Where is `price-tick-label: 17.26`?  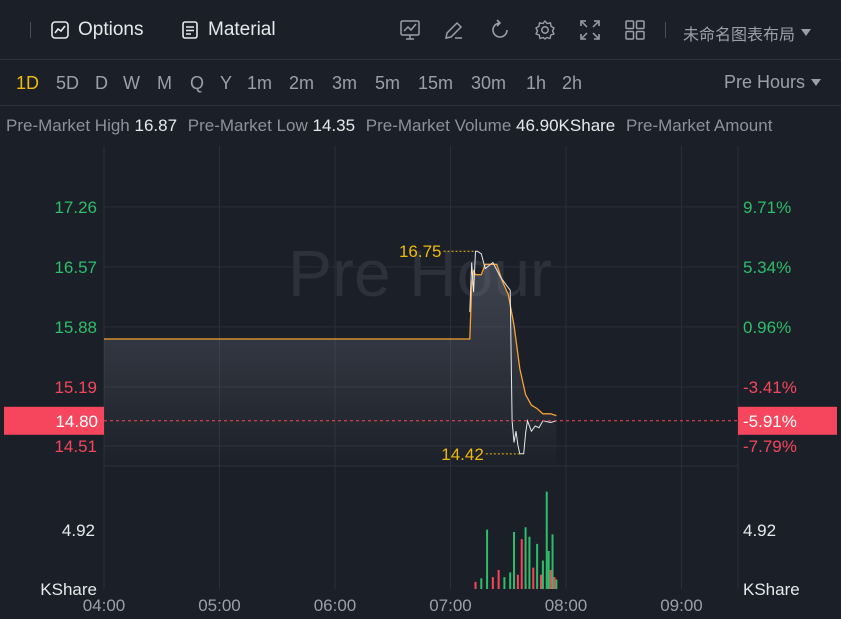 price-tick-label: 17.26 is located at coordinates (75, 207).